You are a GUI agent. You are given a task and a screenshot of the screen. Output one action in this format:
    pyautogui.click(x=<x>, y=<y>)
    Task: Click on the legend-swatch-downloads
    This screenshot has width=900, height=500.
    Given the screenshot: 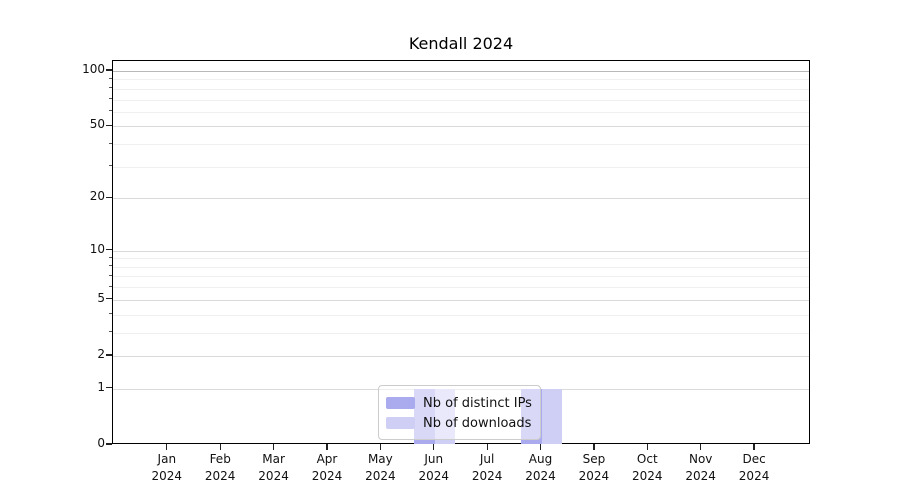 What is the action you would take?
    pyautogui.click(x=400, y=423)
    